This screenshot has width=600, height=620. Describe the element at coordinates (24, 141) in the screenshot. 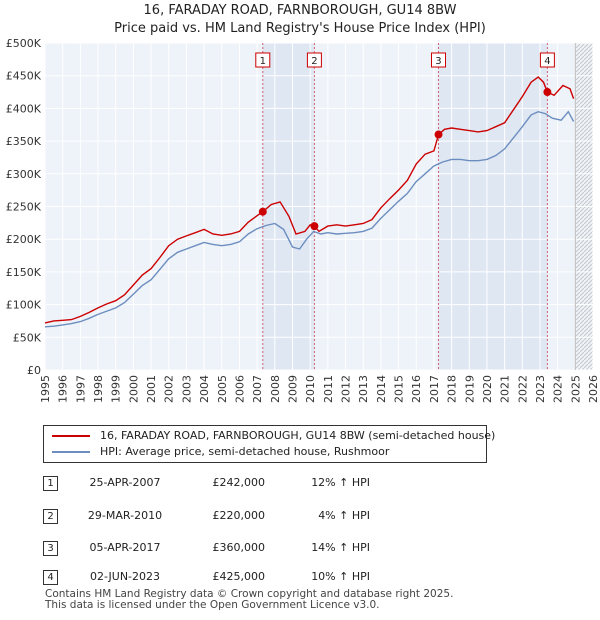

I see `y-tick-label: £350K` at that location.